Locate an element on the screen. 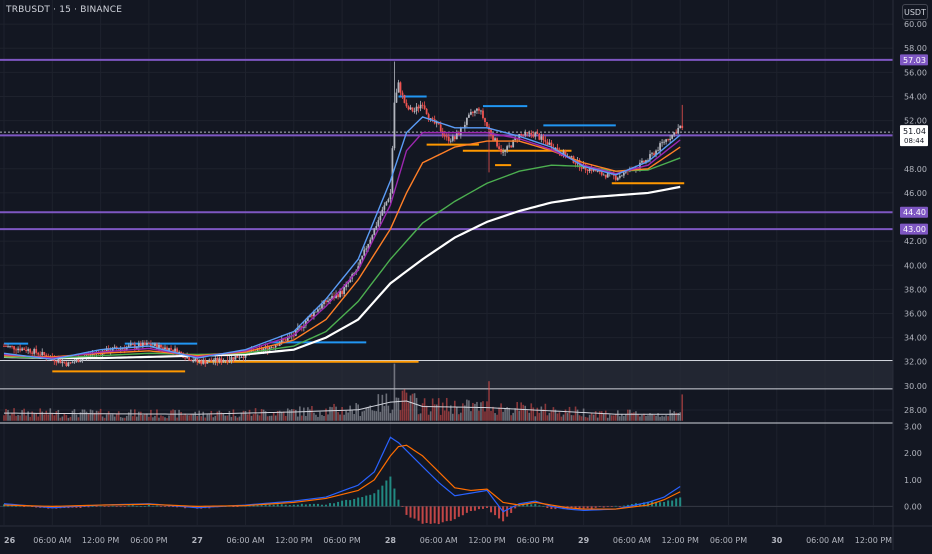 This screenshot has height=554, width=932. macd-tick-label: 3.00 is located at coordinates (913, 427).